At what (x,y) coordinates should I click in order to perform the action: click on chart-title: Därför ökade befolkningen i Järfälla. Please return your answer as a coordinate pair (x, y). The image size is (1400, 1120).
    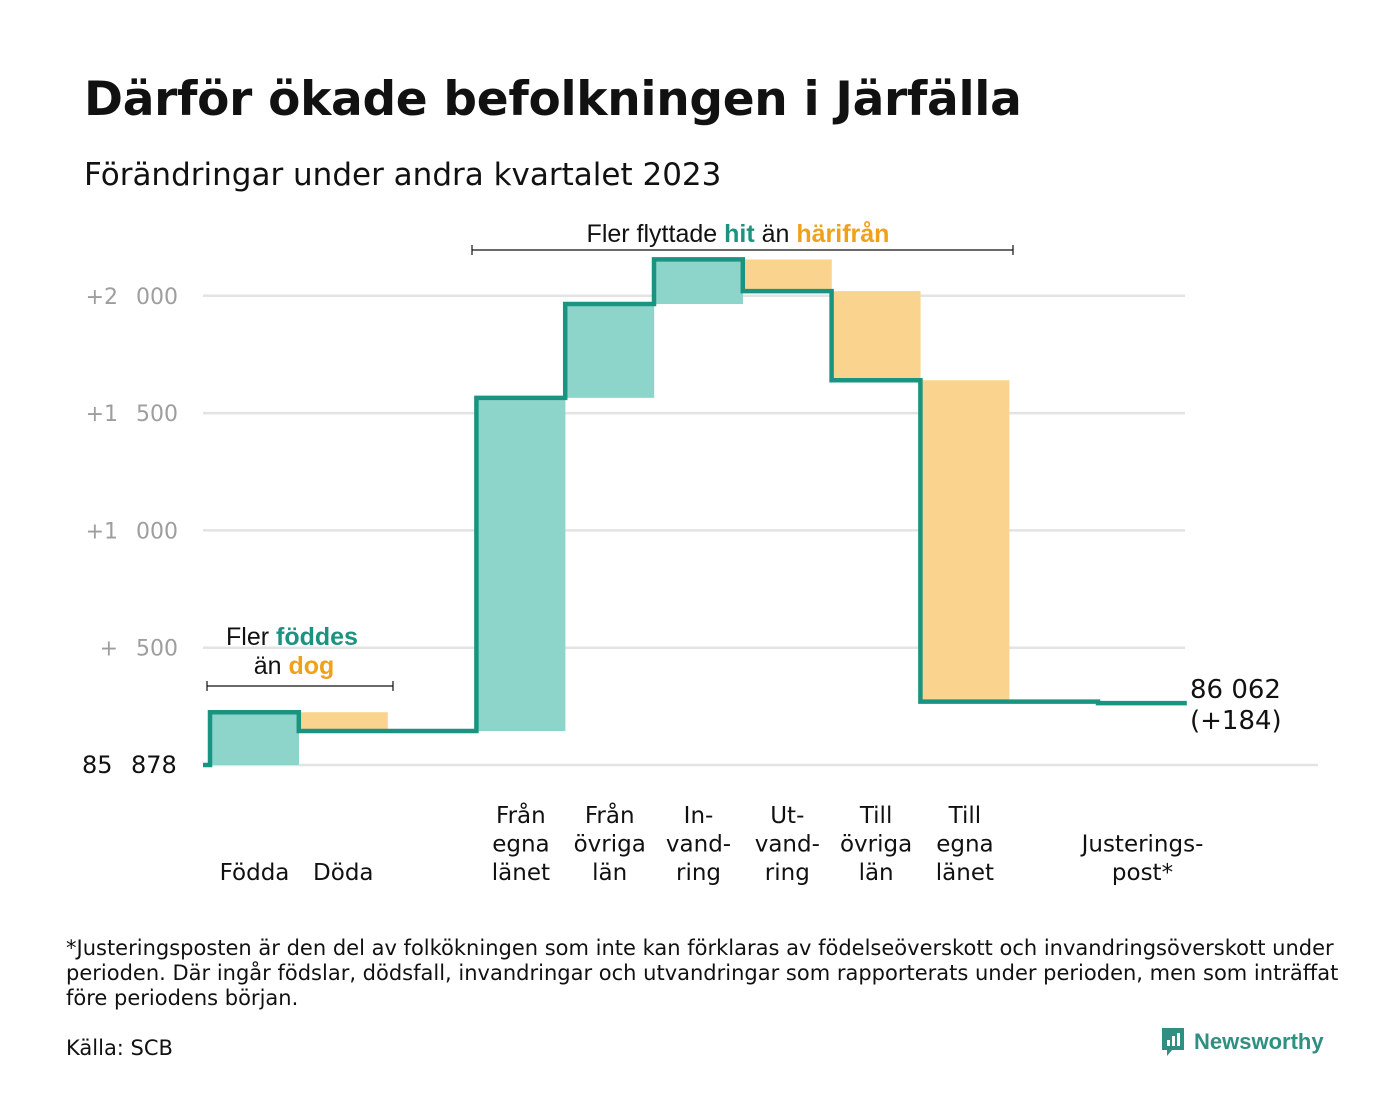
    Looking at the image, I should click on (553, 99).